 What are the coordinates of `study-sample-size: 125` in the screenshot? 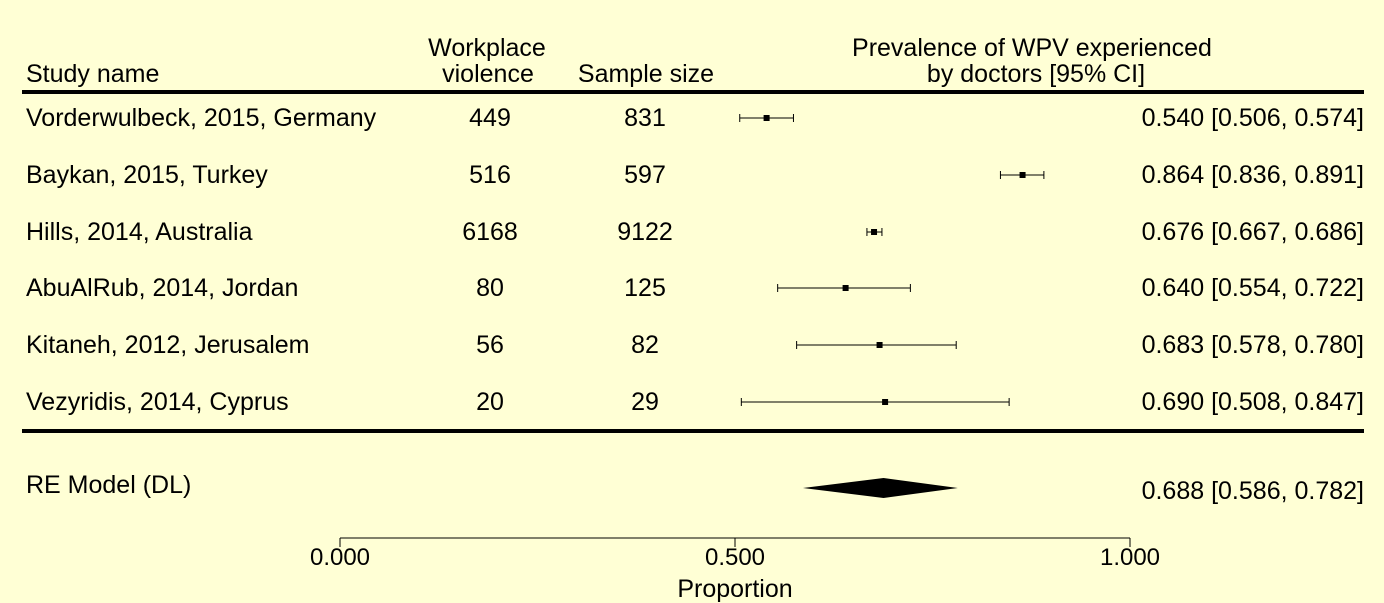 It's located at (645, 288).